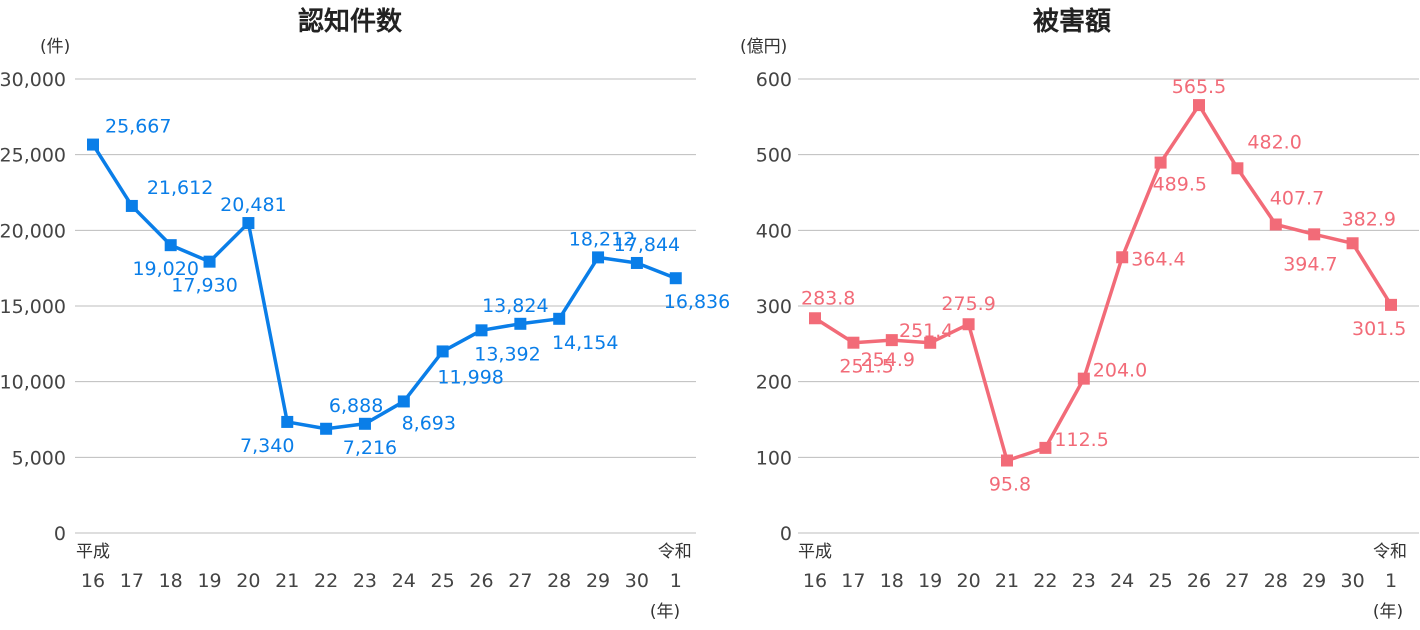  What do you see at coordinates (1379, 329) in the screenshot?
I see `data-label: 301.5` at bounding box center [1379, 329].